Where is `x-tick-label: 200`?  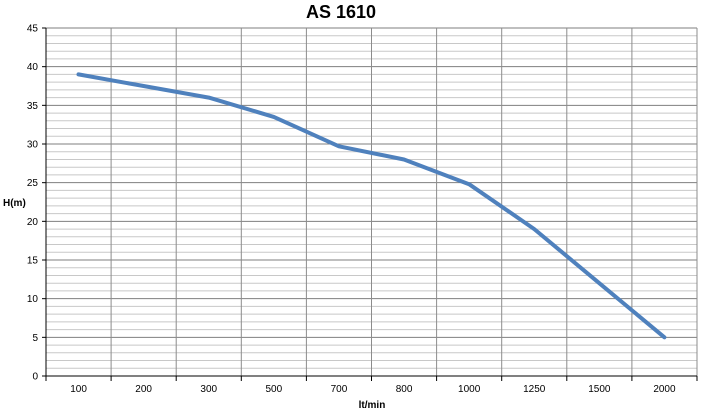 x-tick-label: 200 is located at coordinates (143, 389).